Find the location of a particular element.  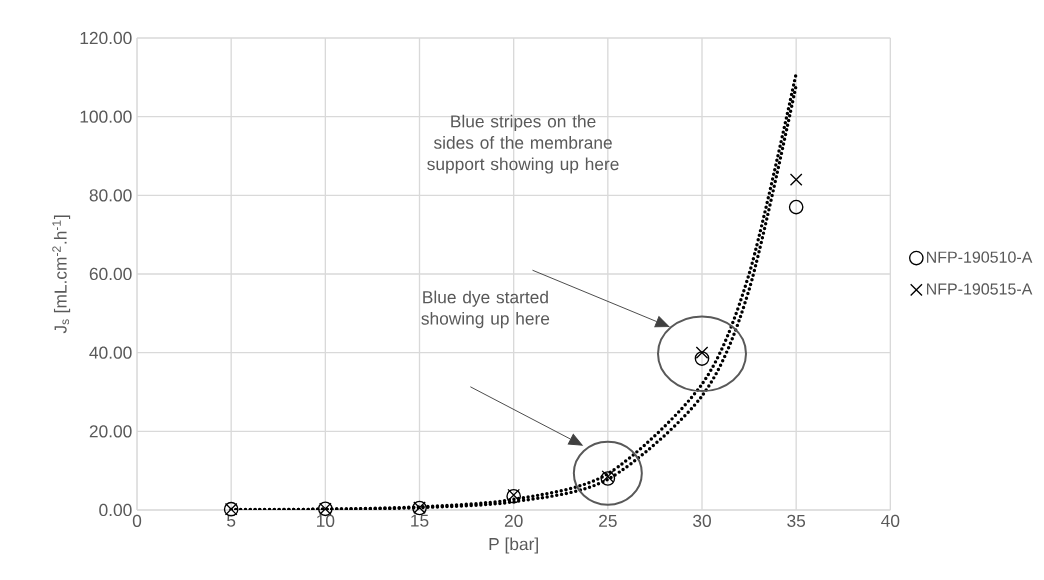

y-axis-title: J$_{s}$ [mL.cm$^{-2}$.h$^{-1}$] is located at coordinates (61, 274).